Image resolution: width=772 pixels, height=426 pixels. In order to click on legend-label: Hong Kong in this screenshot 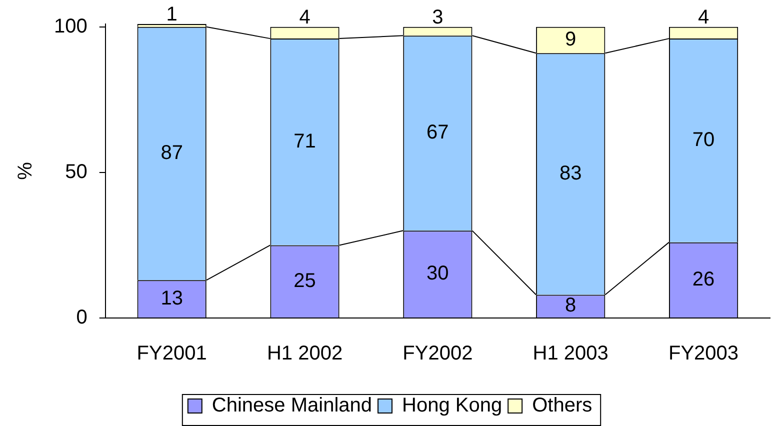, I will do `click(452, 405)`.